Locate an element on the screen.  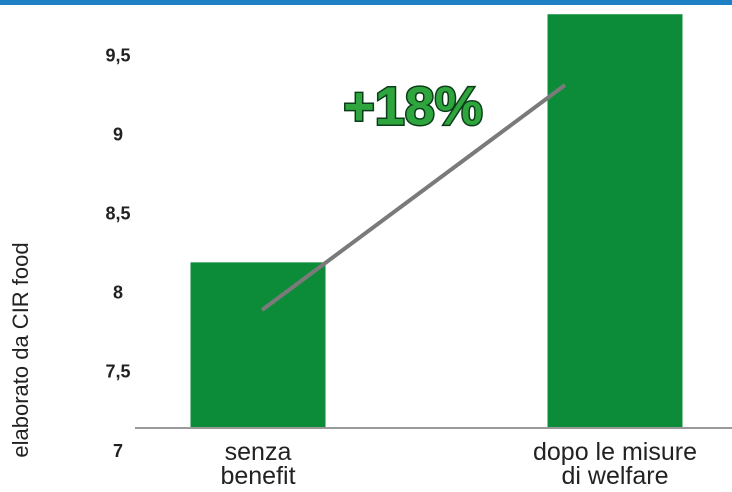
y-axis-label: elaborato da CIR food is located at coordinates (20, 349).